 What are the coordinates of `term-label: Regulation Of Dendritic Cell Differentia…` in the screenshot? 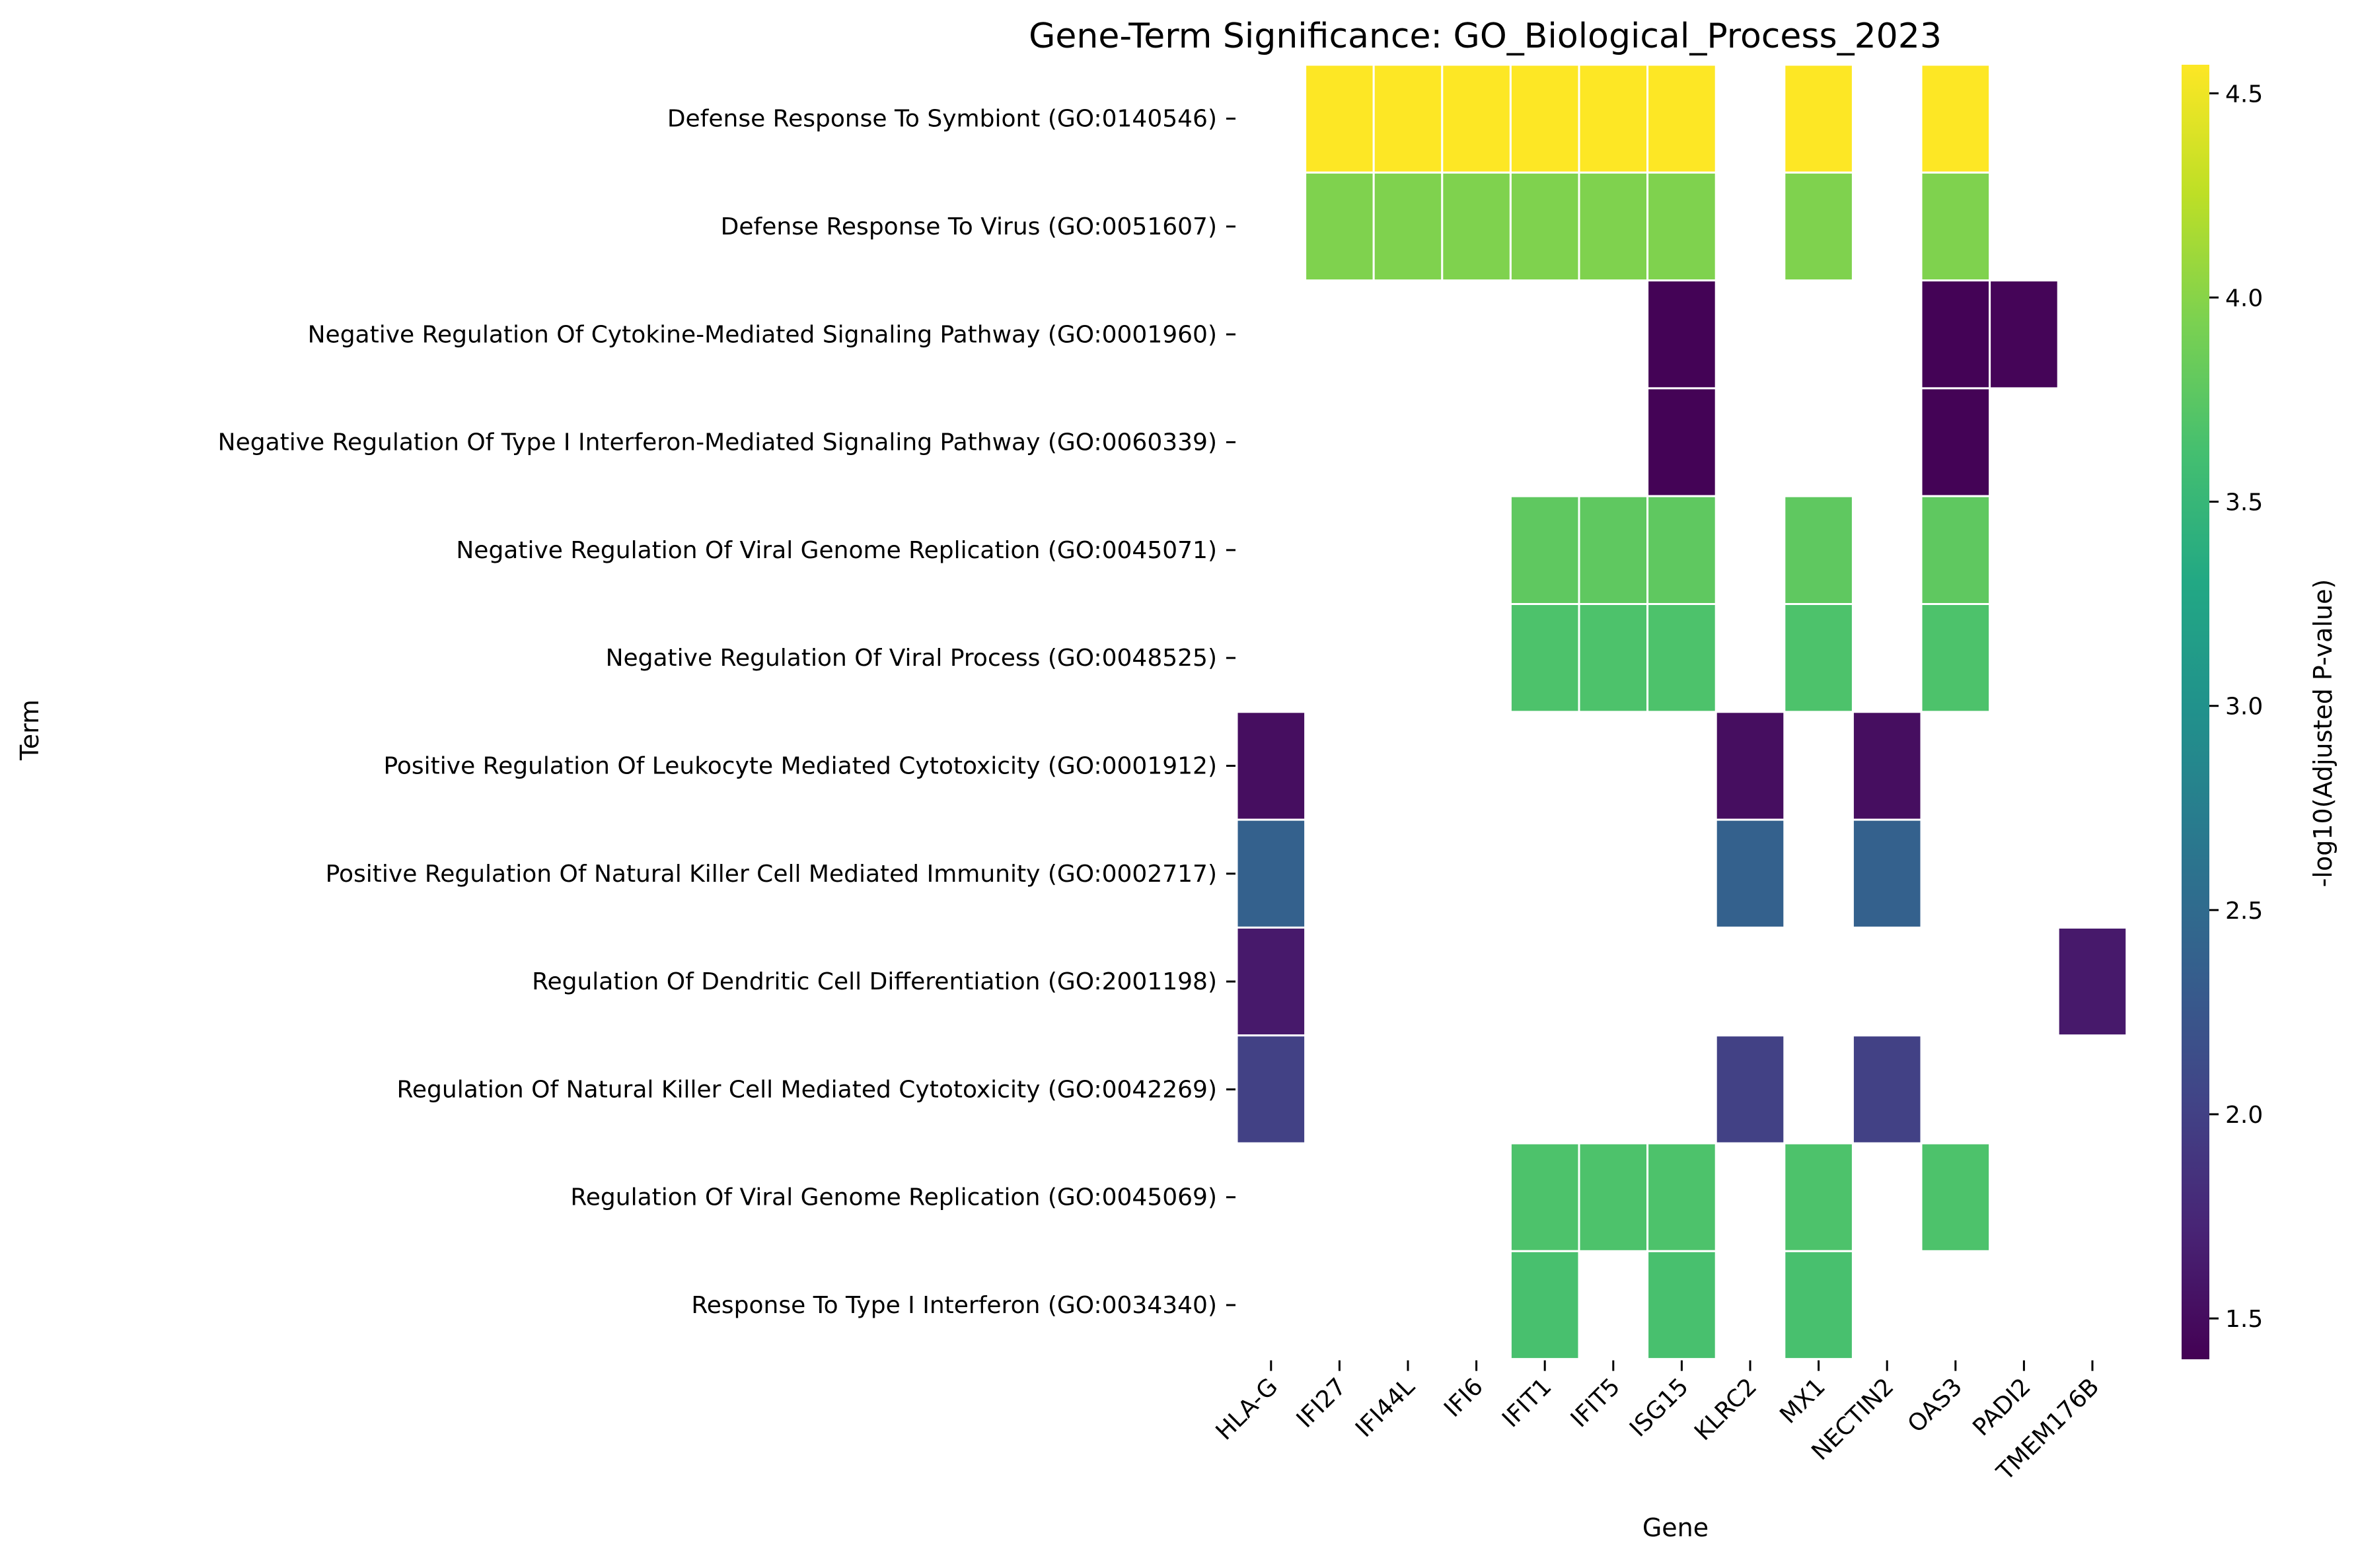 It's located at (874, 981).